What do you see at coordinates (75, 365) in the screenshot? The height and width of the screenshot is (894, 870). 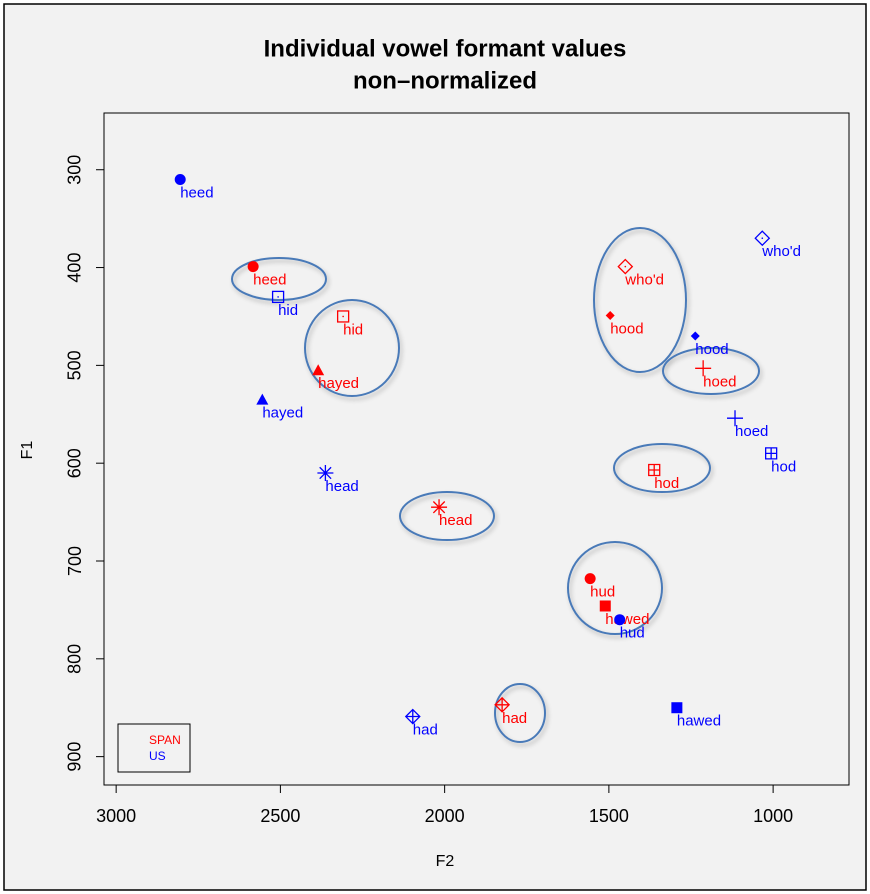 I see `y-tick-label: 500` at bounding box center [75, 365].